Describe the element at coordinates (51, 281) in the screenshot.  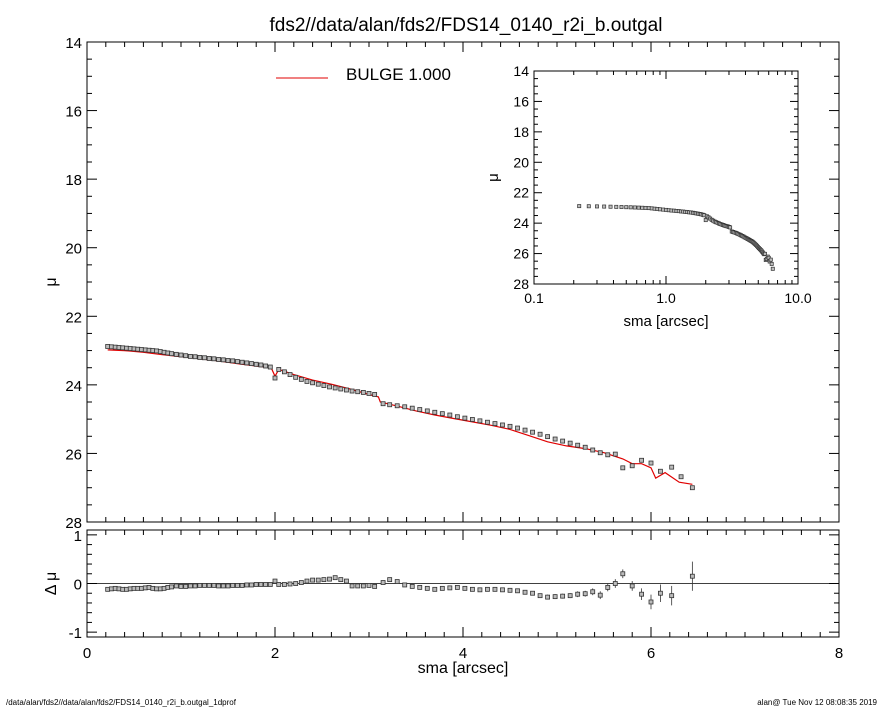
I see `main-y-axis-label: μ` at that location.